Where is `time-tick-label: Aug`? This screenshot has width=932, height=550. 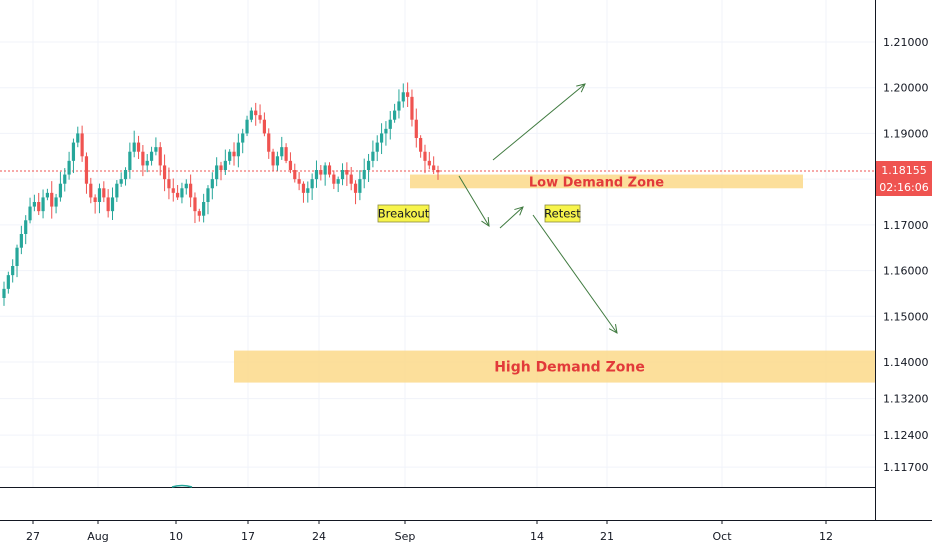
time-tick-label: Aug is located at coordinates (97, 536).